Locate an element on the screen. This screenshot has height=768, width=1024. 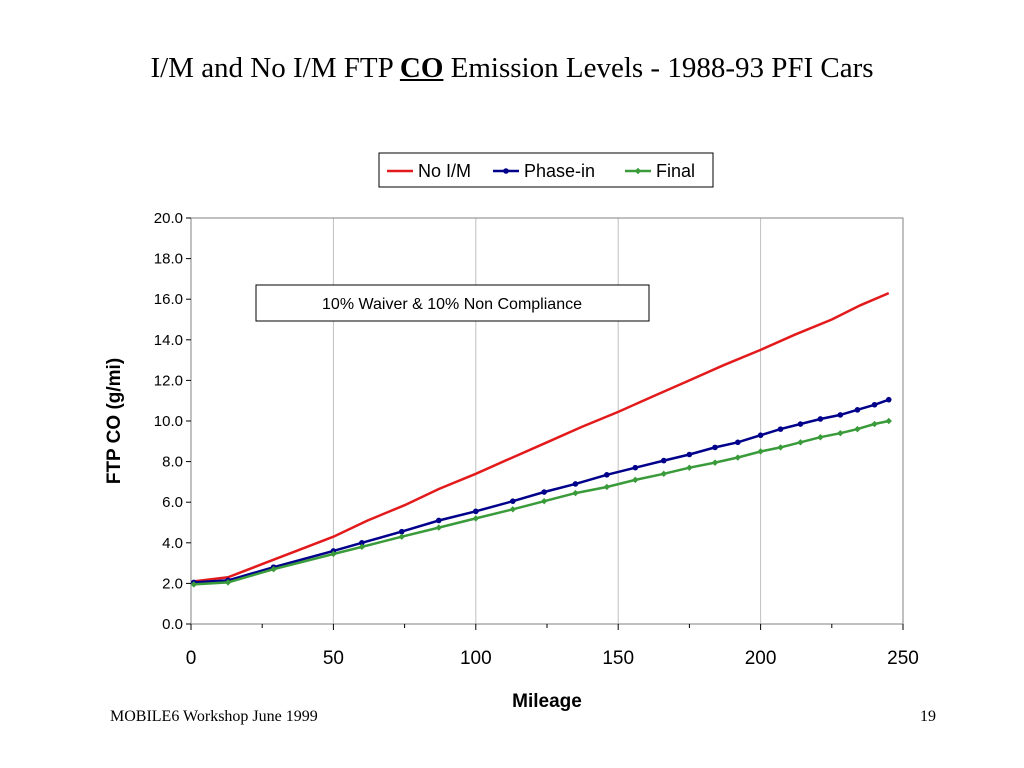
y-axis: 0.0 2.0 4.0 6.0 8.0 10.0 12.0 14.0 16.0 18.0 20.0 is located at coordinates (172, 421).